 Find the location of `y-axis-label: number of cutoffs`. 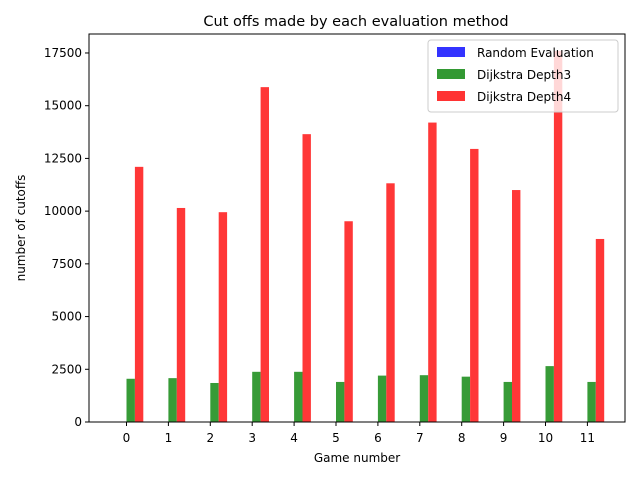

y-axis-label: number of cutoffs is located at coordinates (21, 228).